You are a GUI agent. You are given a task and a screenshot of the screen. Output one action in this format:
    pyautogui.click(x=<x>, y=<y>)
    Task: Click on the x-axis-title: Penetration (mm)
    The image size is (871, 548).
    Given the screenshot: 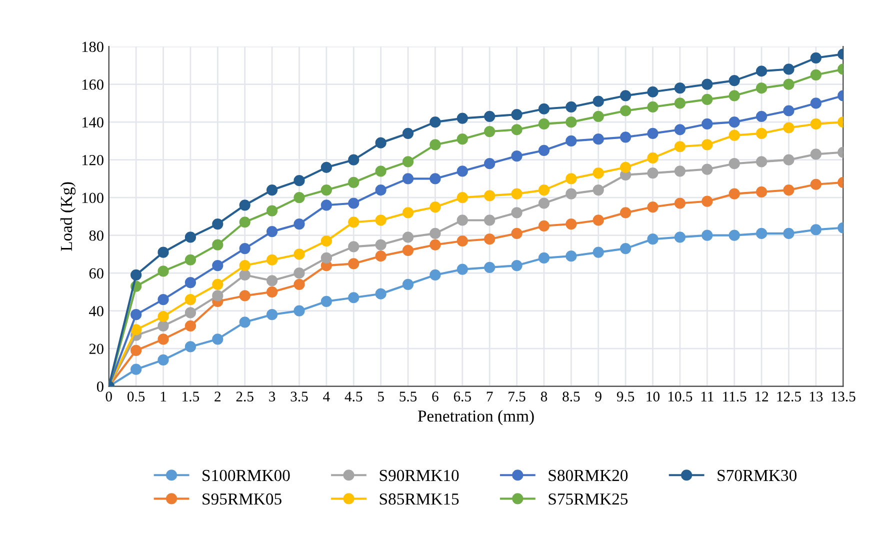 What is the action you would take?
    pyautogui.click(x=476, y=418)
    